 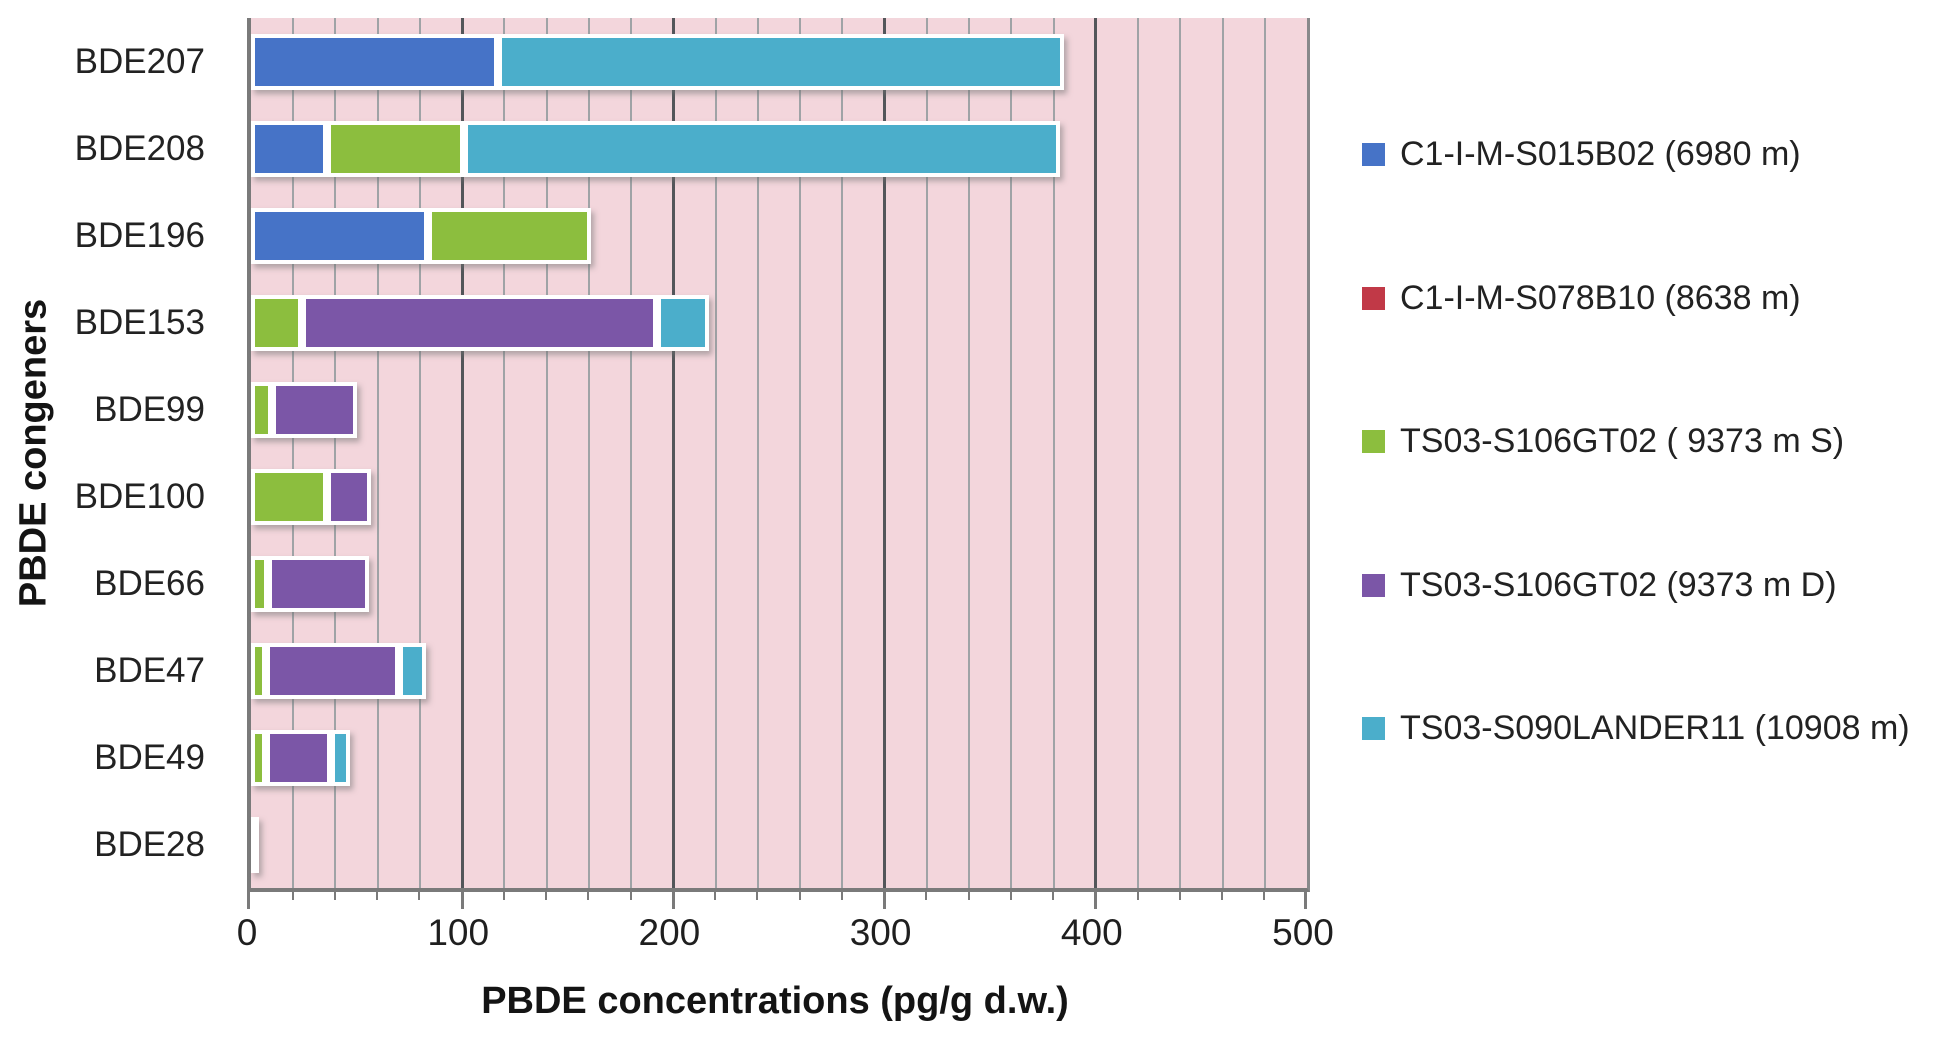 I want to click on legend-item: TS03-S090LANDER11 (10908 m), so click(x=1636, y=728).